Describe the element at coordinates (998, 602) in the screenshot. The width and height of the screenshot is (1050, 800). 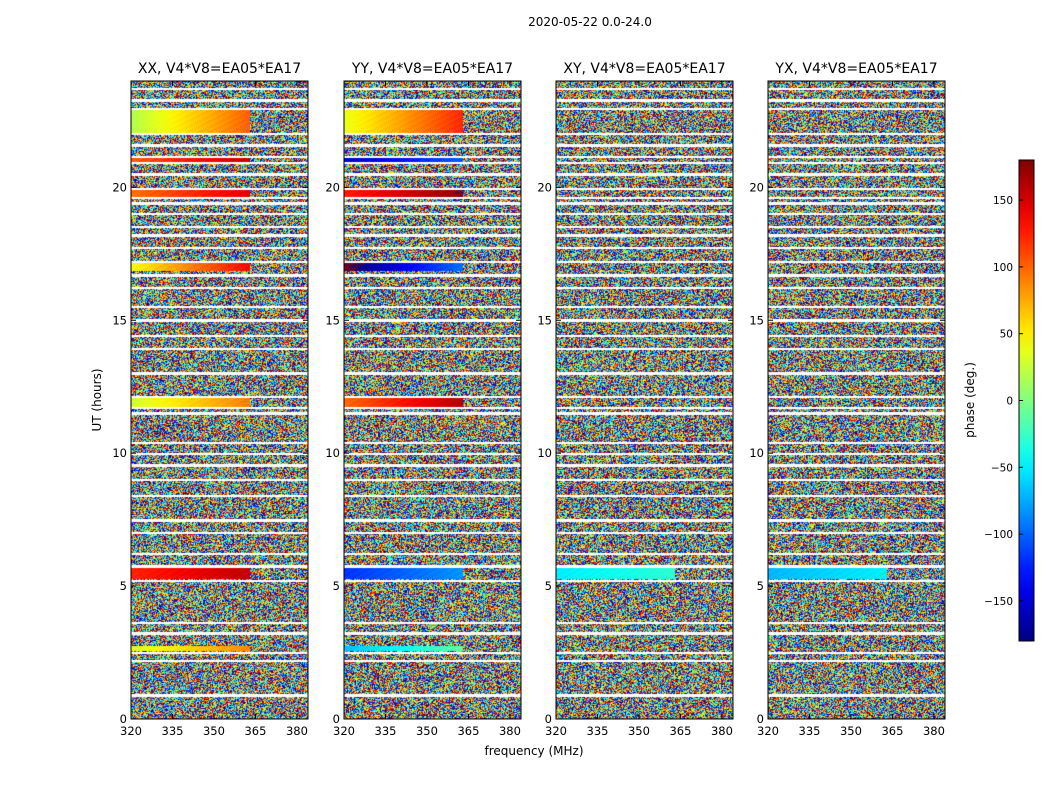
I see `colorbar-tick-label: −150` at that location.